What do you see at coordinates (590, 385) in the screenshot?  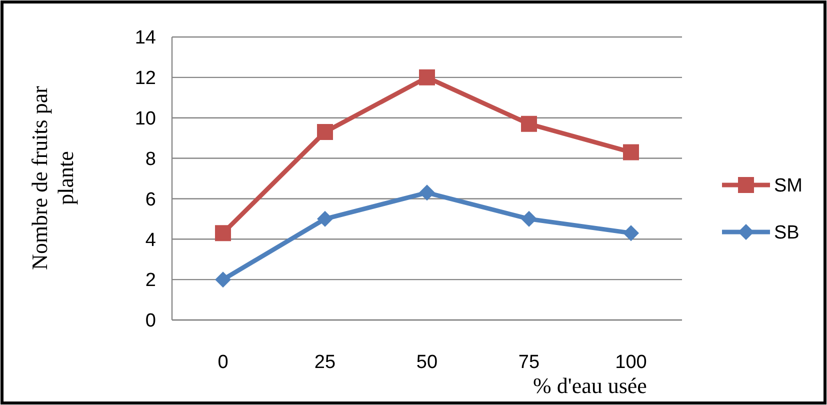 I see `x-axis-title: % d'eau usée` at bounding box center [590, 385].